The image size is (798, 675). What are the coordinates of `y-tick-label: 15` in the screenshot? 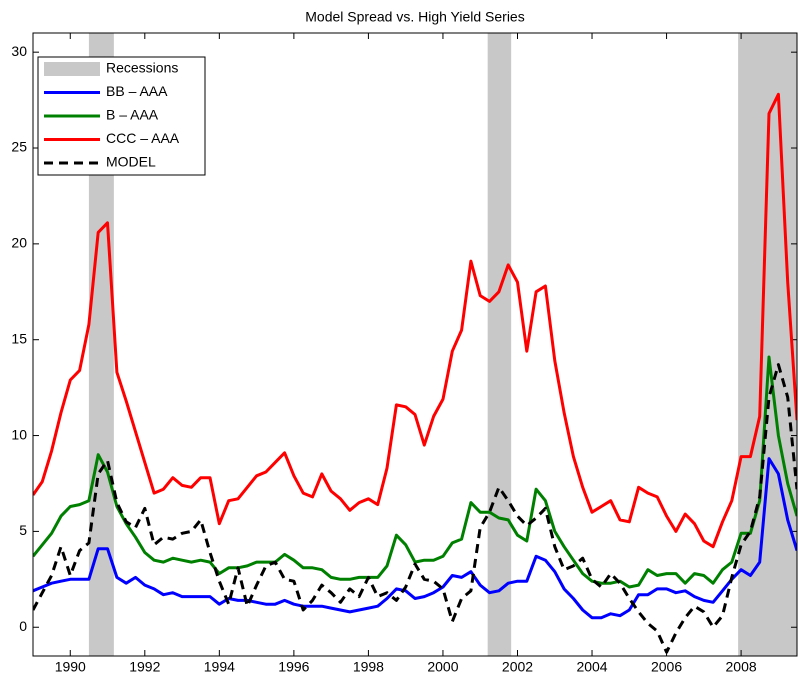 It's located at (19, 338).